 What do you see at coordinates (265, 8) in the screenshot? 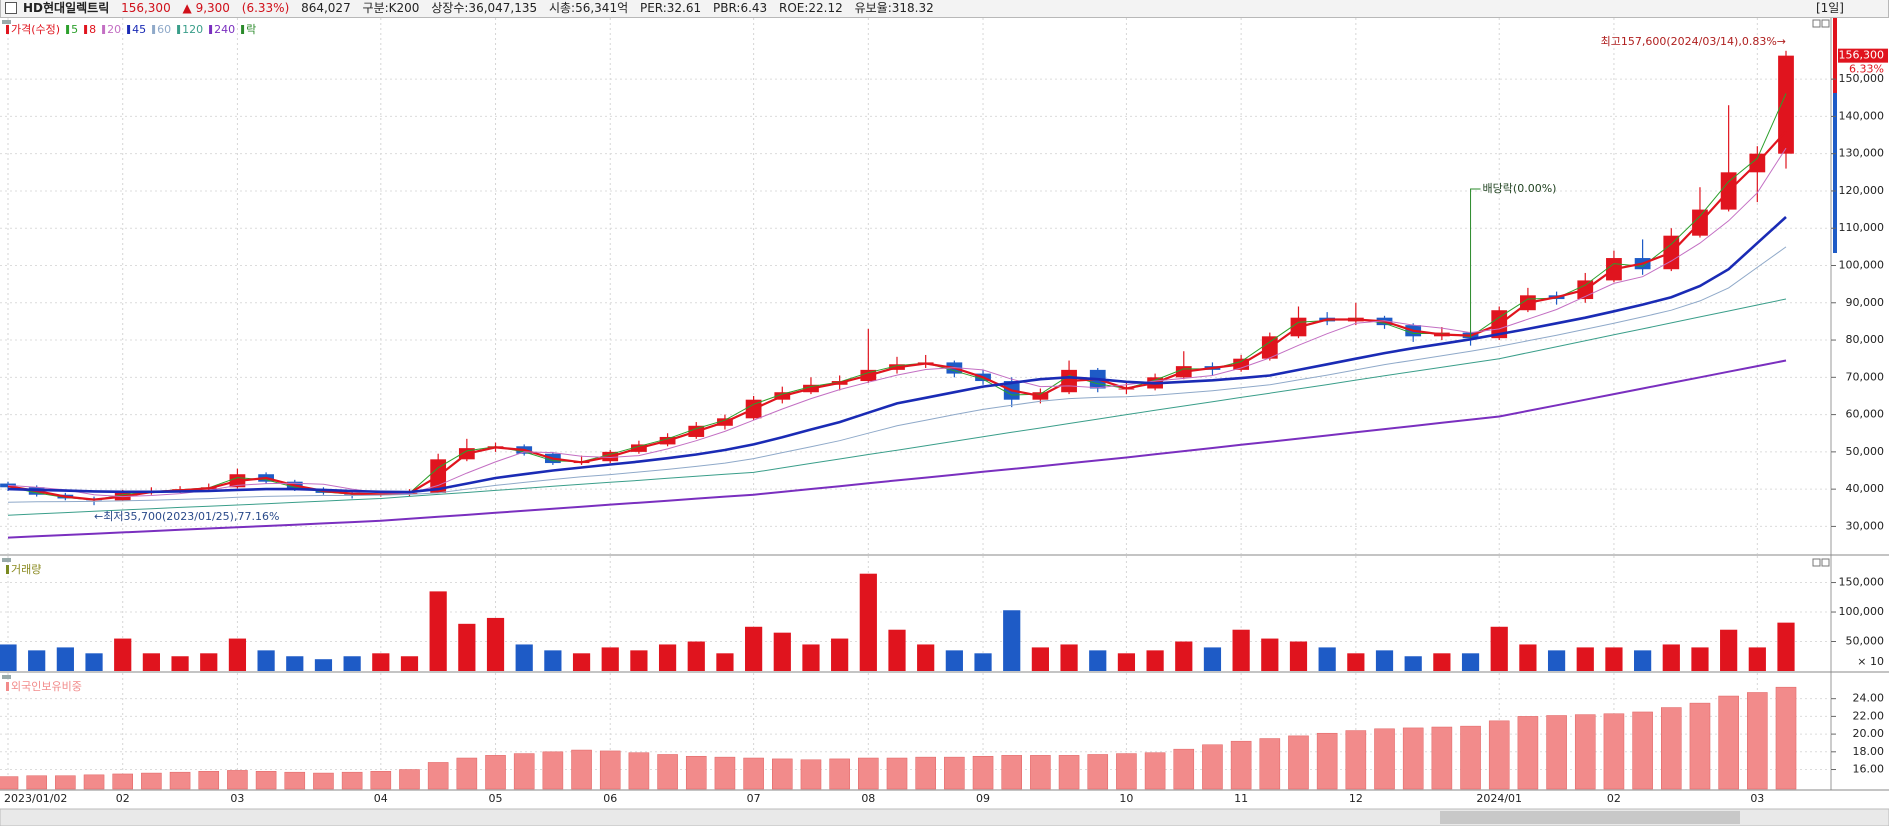
I see `change-rate: (6.33%)` at bounding box center [265, 8].